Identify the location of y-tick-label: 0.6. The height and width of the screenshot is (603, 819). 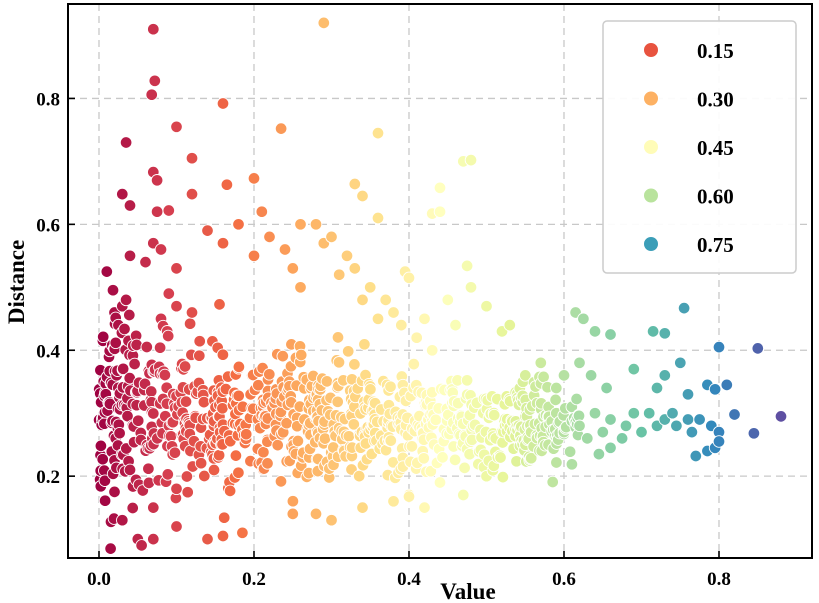
(48, 225).